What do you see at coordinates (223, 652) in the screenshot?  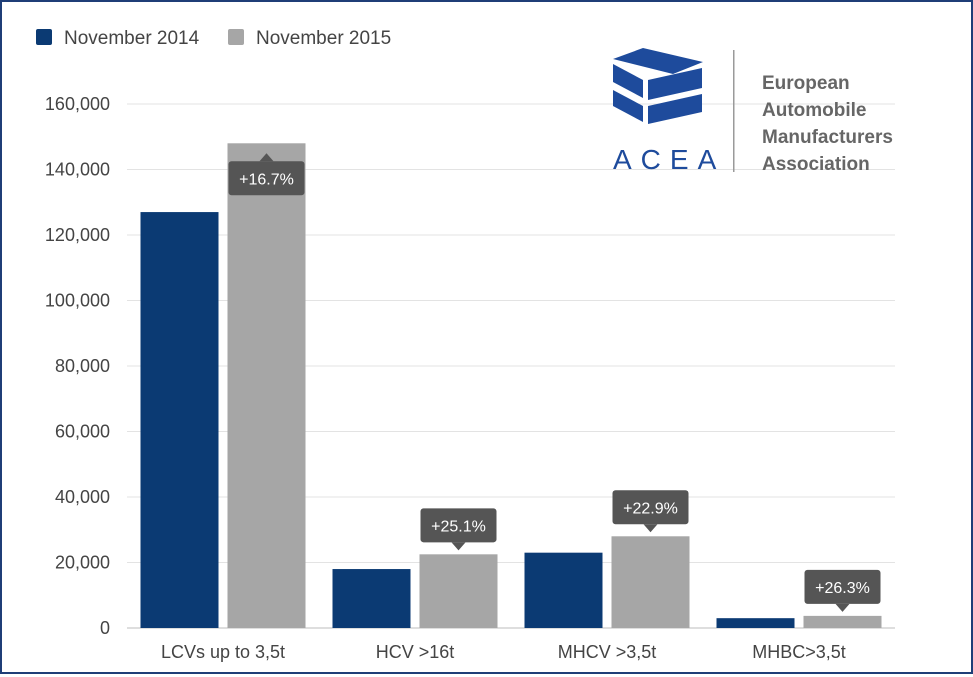 I see `x-tick-label: LCVs up to 3,5t` at bounding box center [223, 652].